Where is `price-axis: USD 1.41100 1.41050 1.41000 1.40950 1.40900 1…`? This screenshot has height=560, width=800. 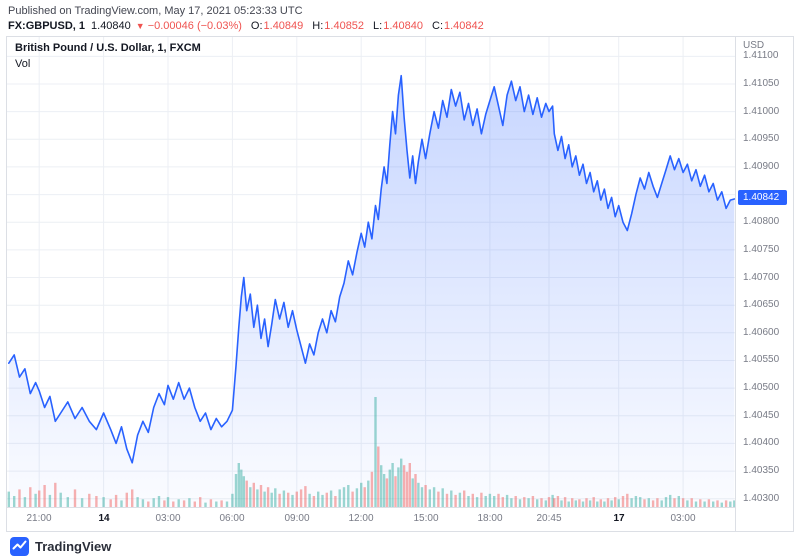 price-axis: USD 1.41100 1.41050 1.41000 1.40950 1.40900 1… is located at coordinates (764, 284).